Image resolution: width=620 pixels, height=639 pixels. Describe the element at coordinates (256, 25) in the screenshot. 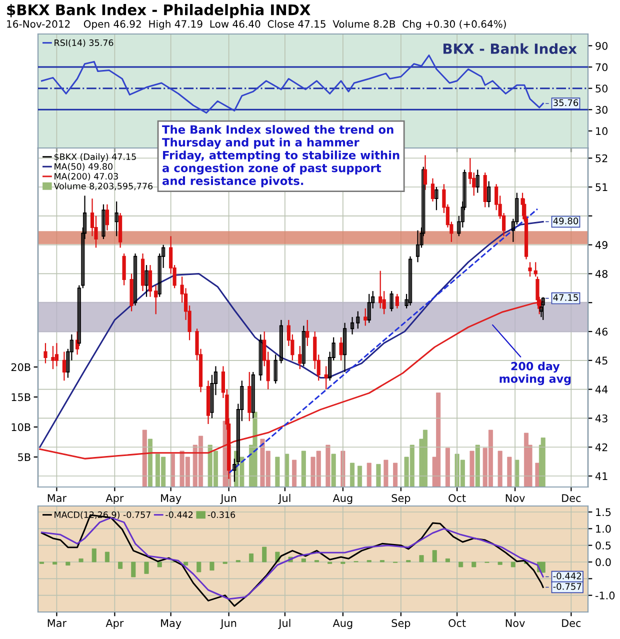

I see `chart-subtitle: 16-Nov-2012 Open 46.92 High 47.19 Low 46.40 Close 47.15 Volume 8.2B Chg +0.30 (+0.64%)` at that location.